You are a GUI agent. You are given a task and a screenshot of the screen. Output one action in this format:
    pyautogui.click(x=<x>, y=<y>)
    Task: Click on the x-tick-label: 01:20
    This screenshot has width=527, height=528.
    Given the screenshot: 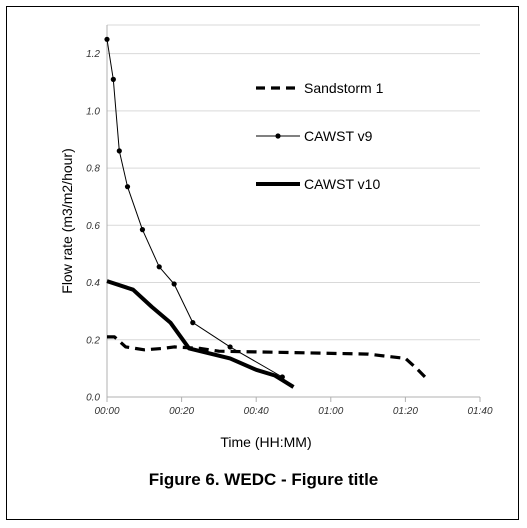 What is the action you would take?
    pyautogui.click(x=405, y=411)
    